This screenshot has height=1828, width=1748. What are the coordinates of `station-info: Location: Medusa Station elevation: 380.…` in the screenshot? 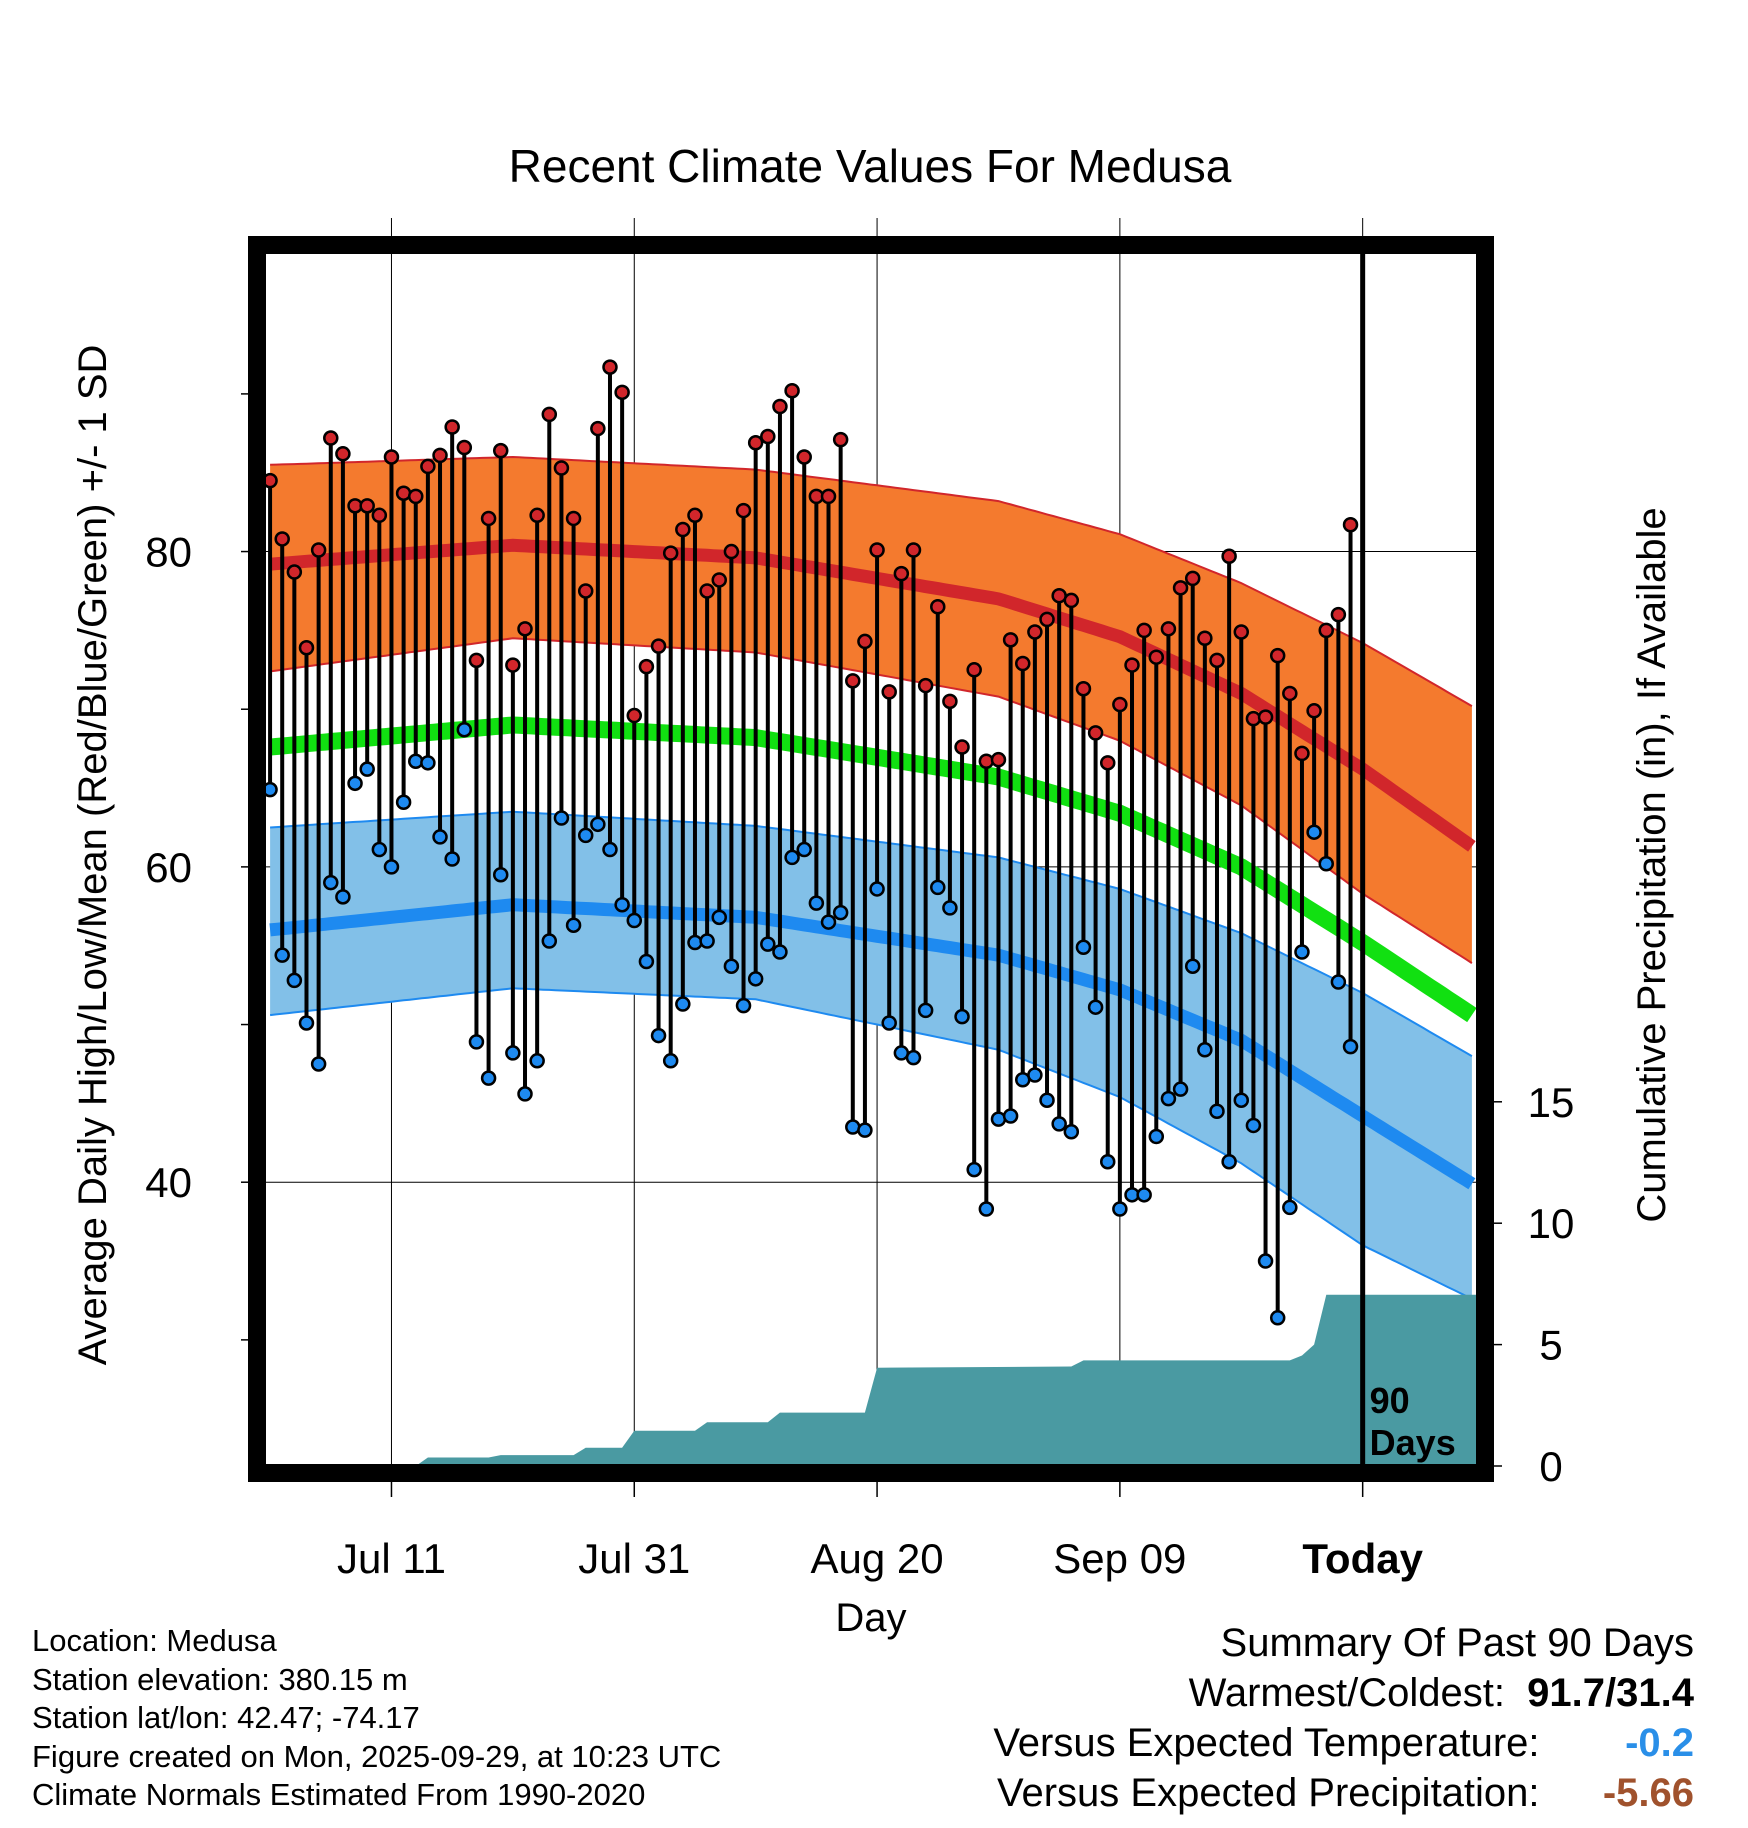 It's located at (376, 1718).